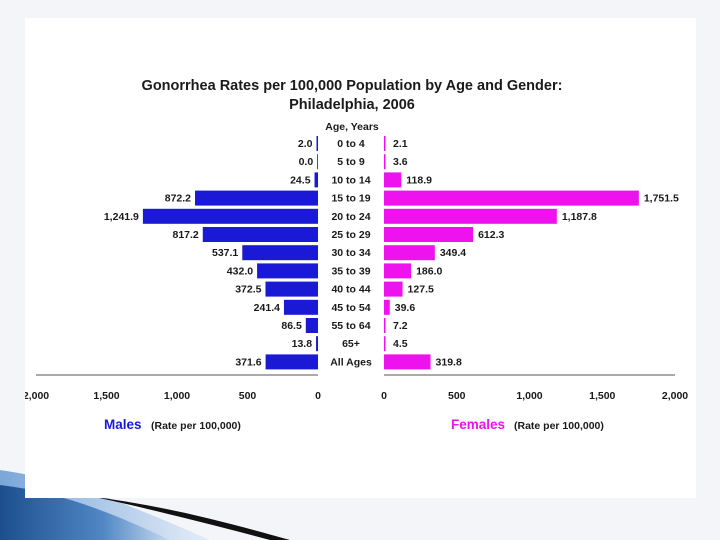  Describe the element at coordinates (350, 308) in the screenshot. I see `category-label-9: 45 to 54` at that location.